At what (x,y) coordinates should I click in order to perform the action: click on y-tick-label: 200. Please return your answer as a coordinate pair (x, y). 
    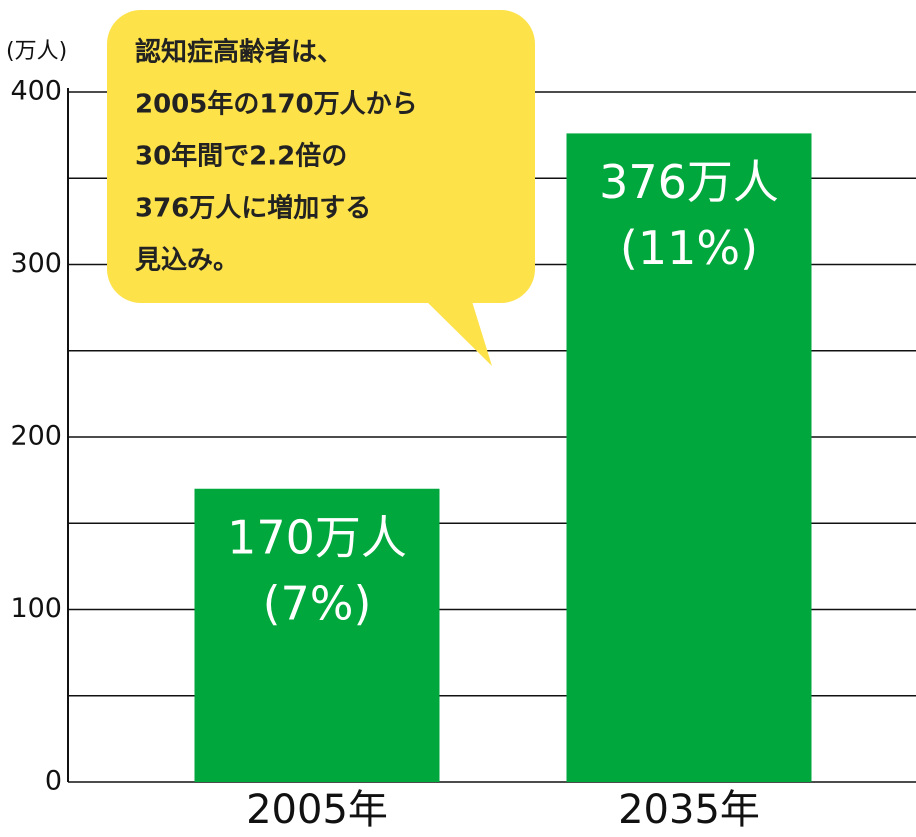
    Looking at the image, I should click on (36, 436).